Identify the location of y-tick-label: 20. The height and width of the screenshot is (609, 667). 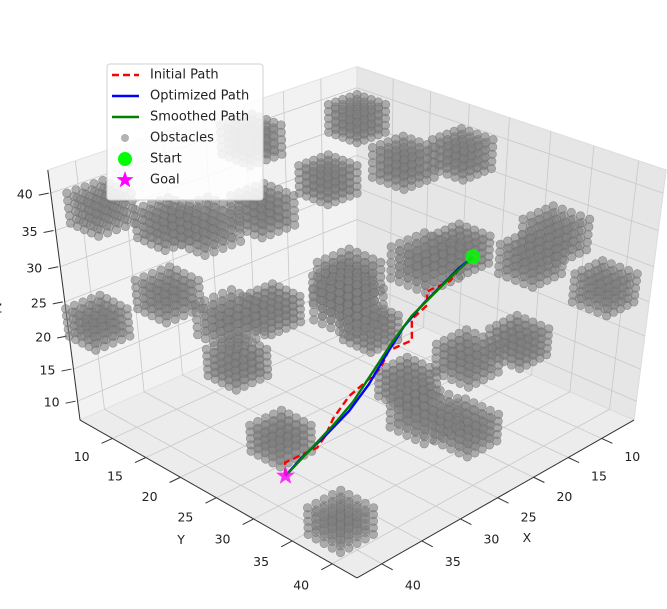
(150, 496).